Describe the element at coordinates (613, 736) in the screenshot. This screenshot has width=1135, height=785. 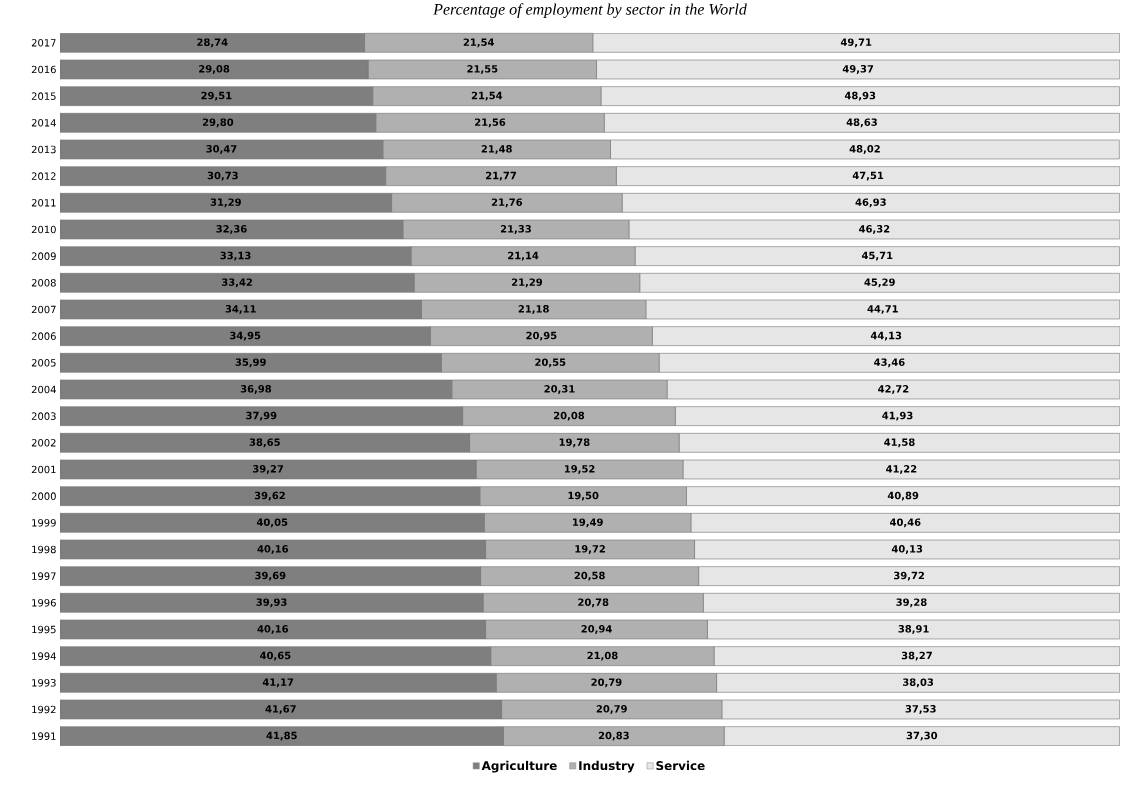
I see `data-label: 20,83` at that location.